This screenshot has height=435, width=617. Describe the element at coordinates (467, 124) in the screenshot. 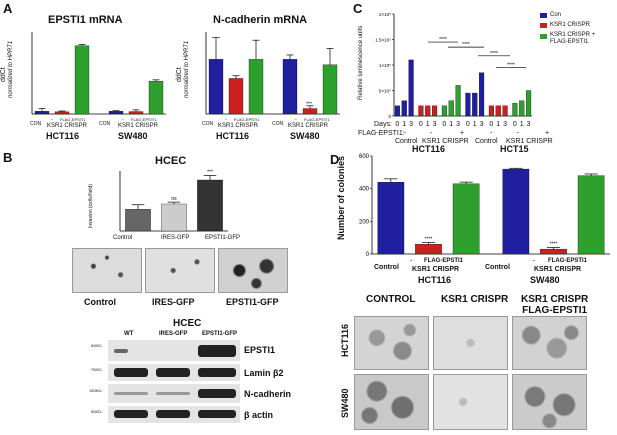

I see `growth-day-label-9: 0` at that location.